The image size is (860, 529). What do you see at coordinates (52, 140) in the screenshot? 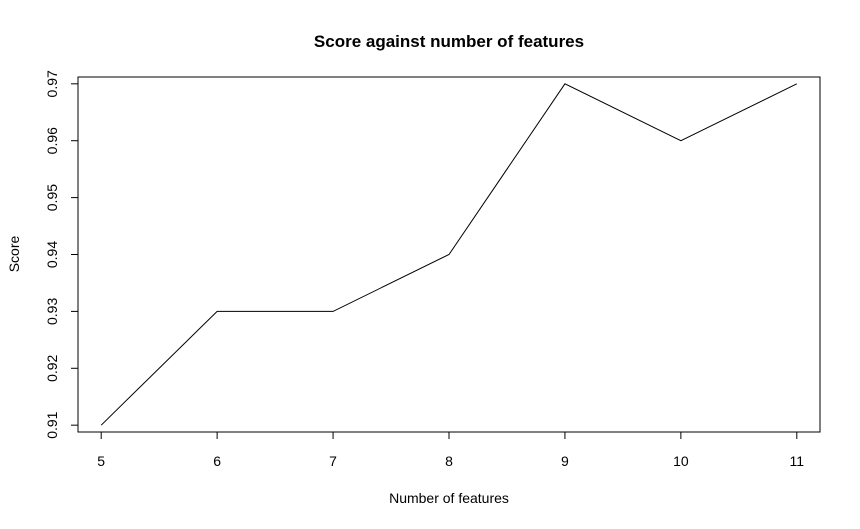
I see `y-tick-label: 0.96` at bounding box center [52, 140].